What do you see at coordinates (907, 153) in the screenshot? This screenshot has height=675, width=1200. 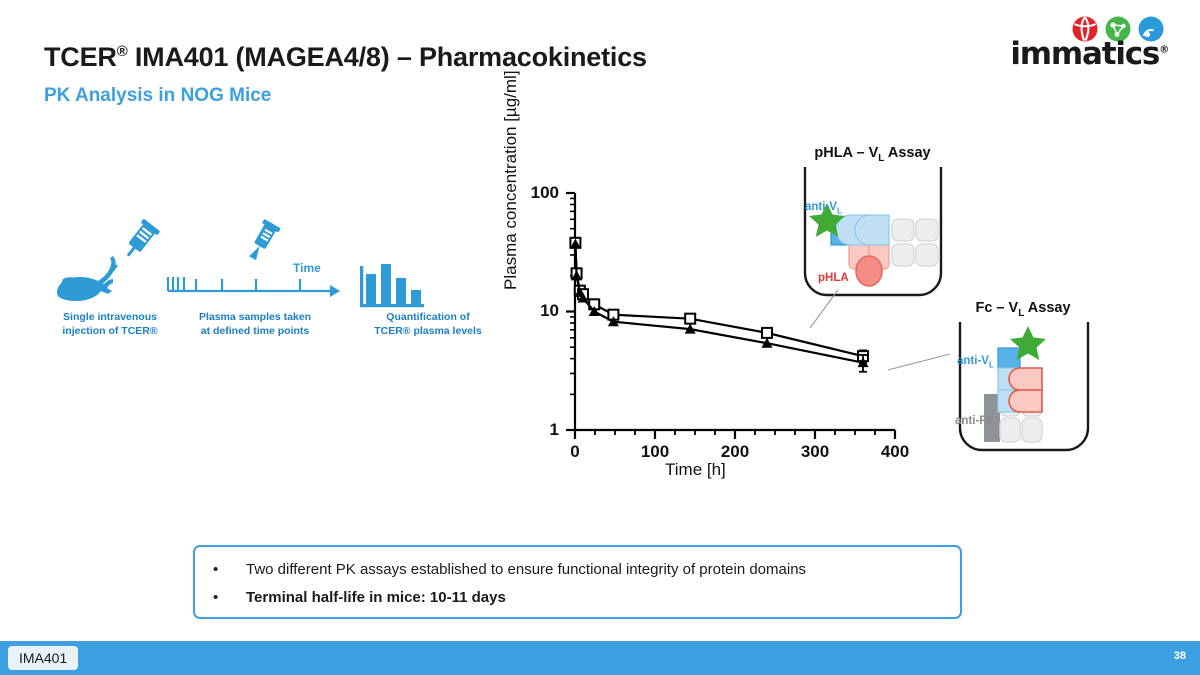 I see `assay-1-title-post: Assay` at bounding box center [907, 153].